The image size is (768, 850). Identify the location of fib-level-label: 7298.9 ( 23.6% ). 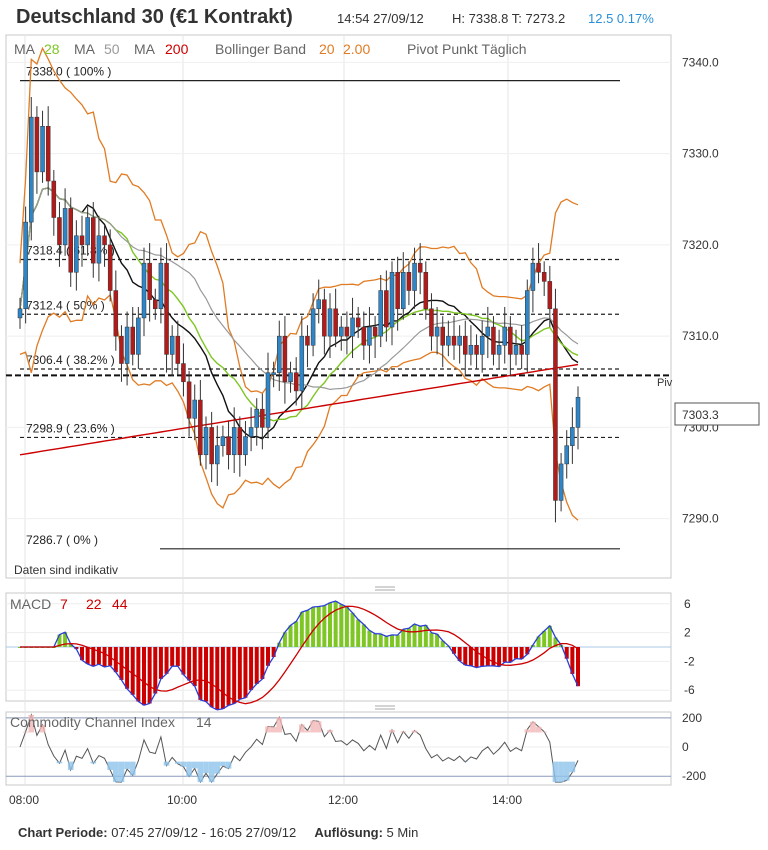
(70, 428).